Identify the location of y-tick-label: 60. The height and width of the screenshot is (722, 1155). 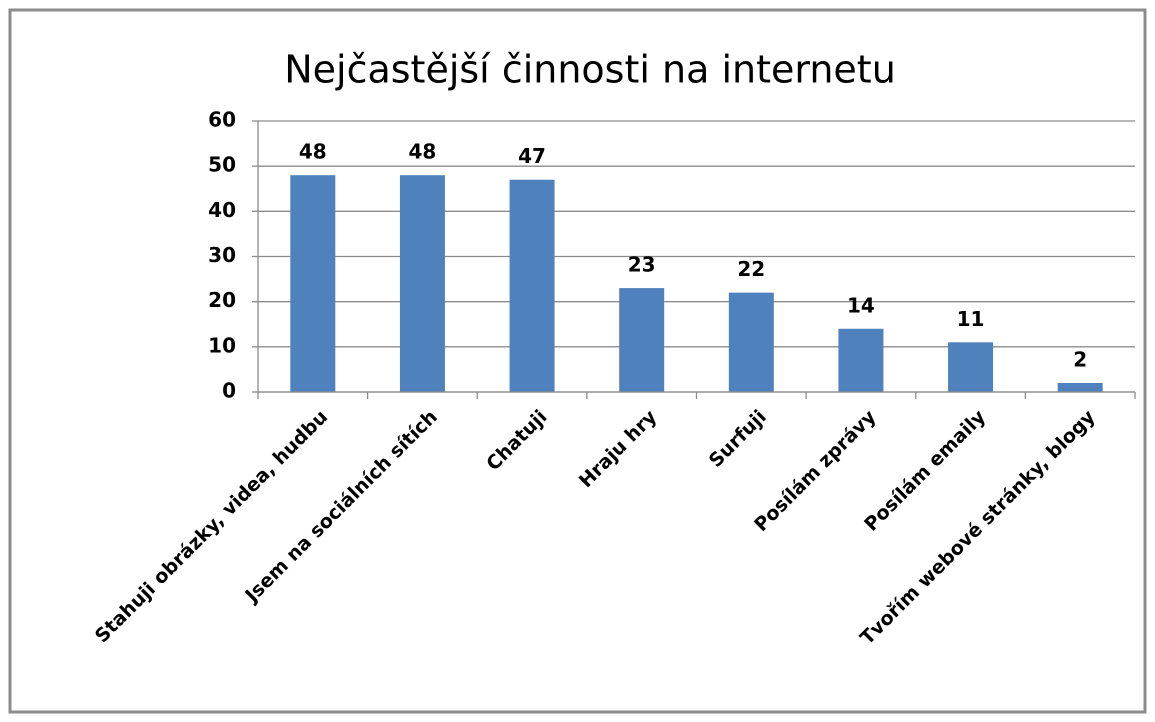
(222, 120).